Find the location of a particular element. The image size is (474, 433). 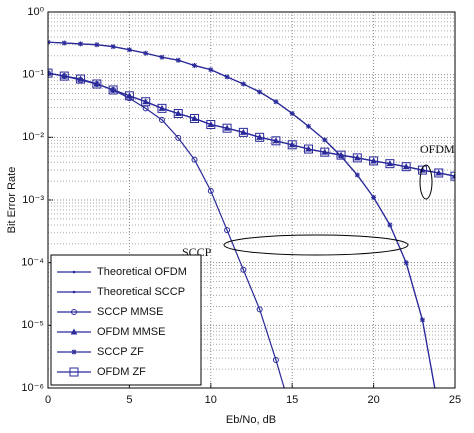

x-tick-label: 15 is located at coordinates (292, 400).